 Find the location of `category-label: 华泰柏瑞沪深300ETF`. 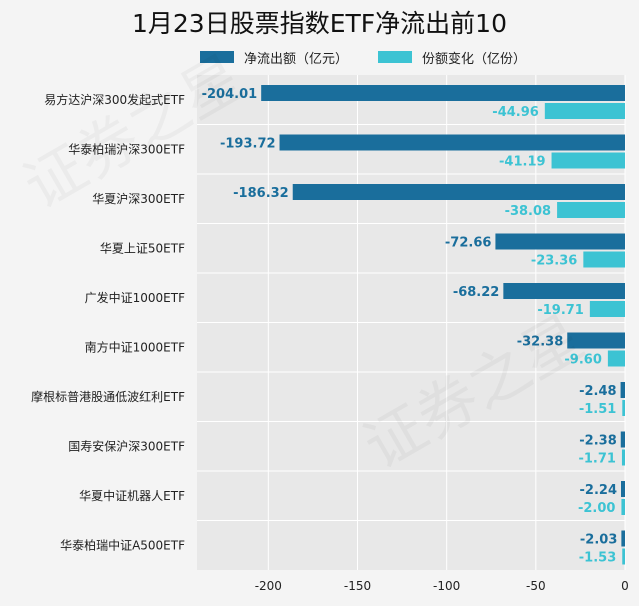

category-label: 华泰柏瑞沪深300ETF is located at coordinates (126, 148).